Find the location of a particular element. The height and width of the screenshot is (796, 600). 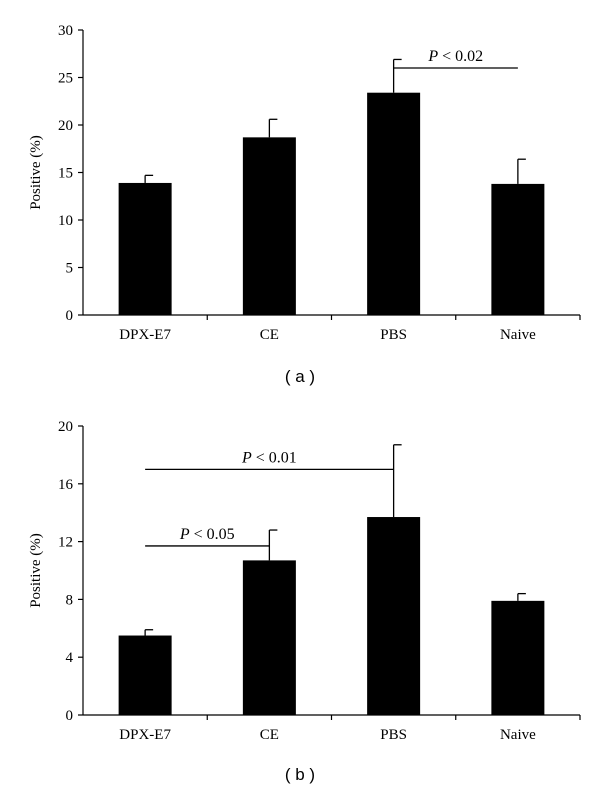

b-y-tick-label: 0 is located at coordinates (70, 716).